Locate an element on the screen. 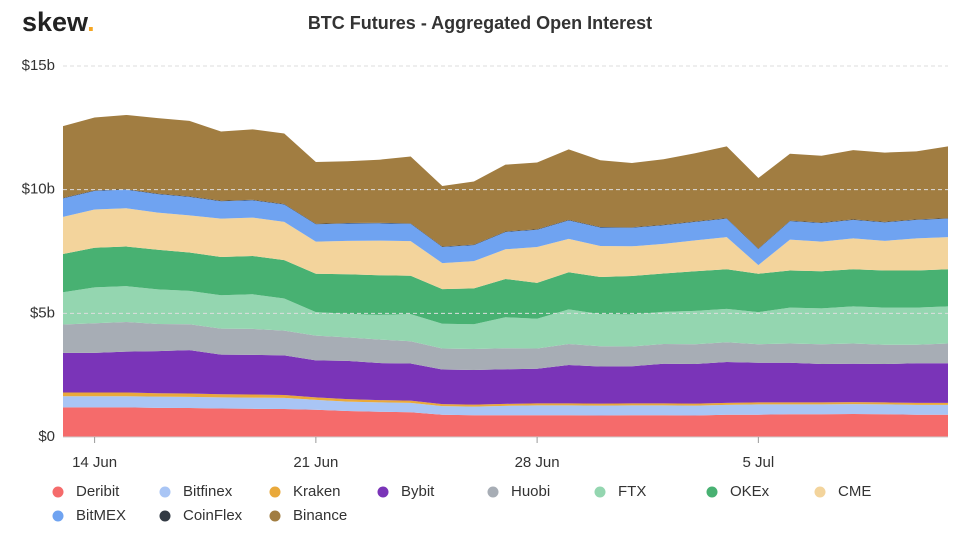 This screenshot has height=541, width=960. y-tick-label: $5b is located at coordinates (42, 312).